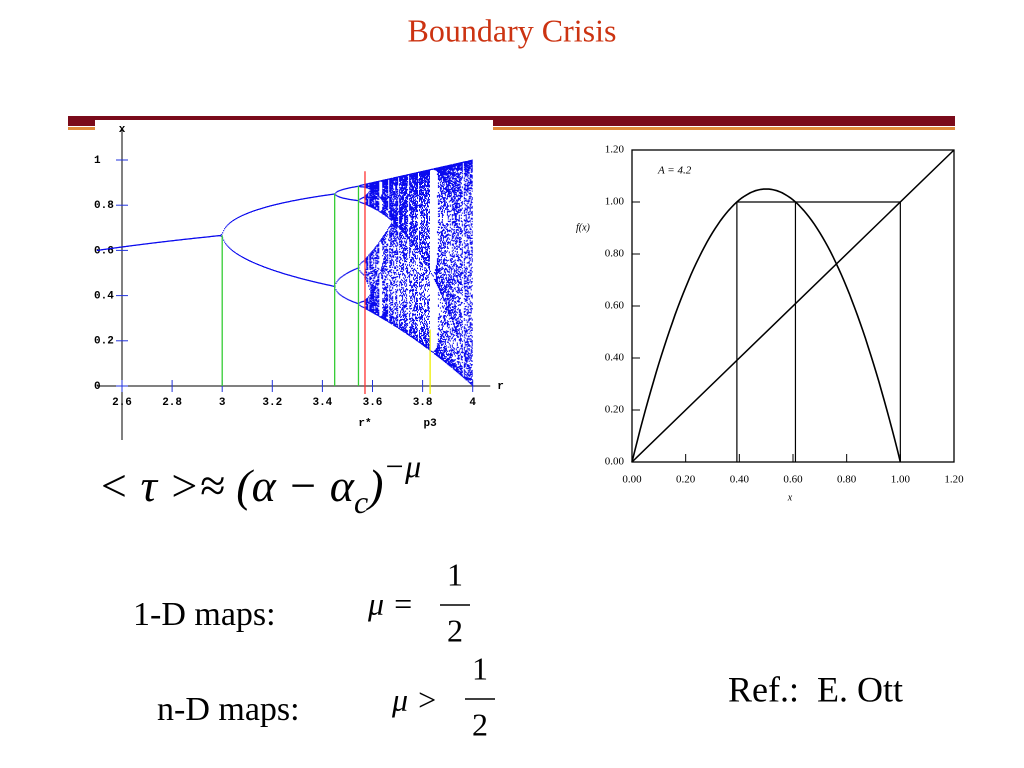 The width and height of the screenshot is (1024, 768). Describe the element at coordinates (766, 325) in the screenshot. I see `map-curve` at that location.